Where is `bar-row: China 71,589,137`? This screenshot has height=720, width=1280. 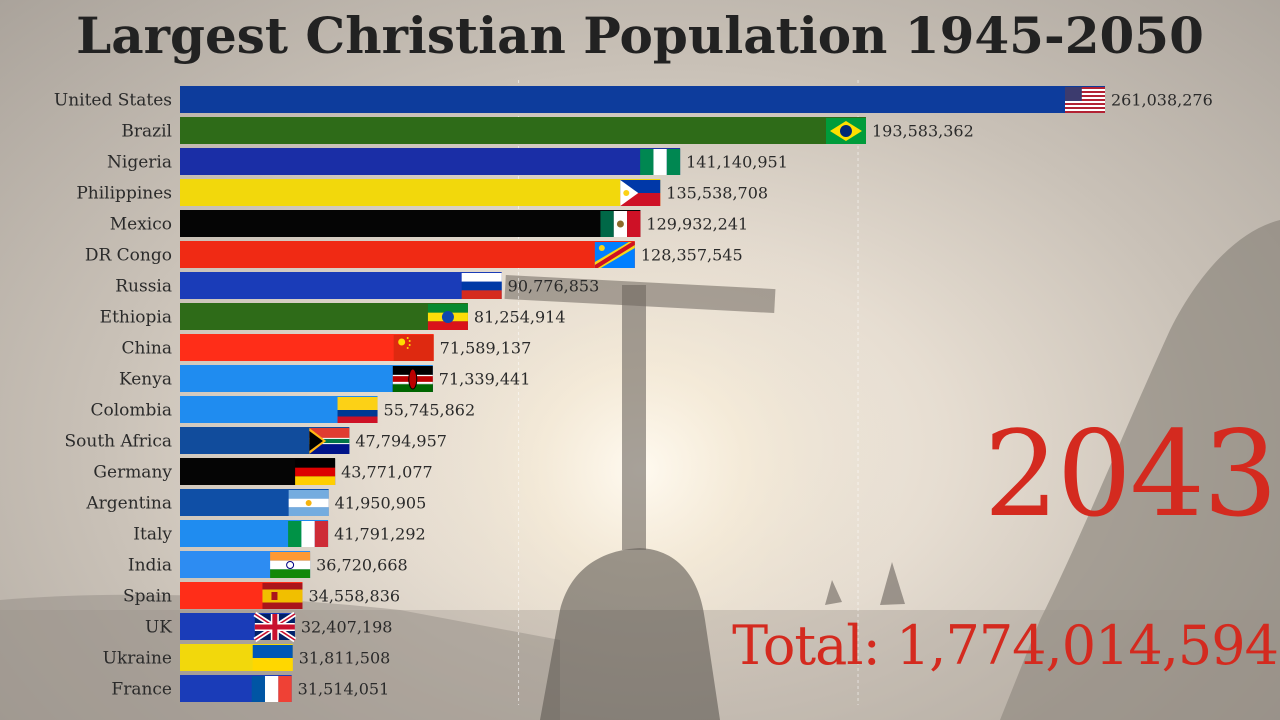
bar-row: China 71,589,137 is located at coordinates (327, 347).